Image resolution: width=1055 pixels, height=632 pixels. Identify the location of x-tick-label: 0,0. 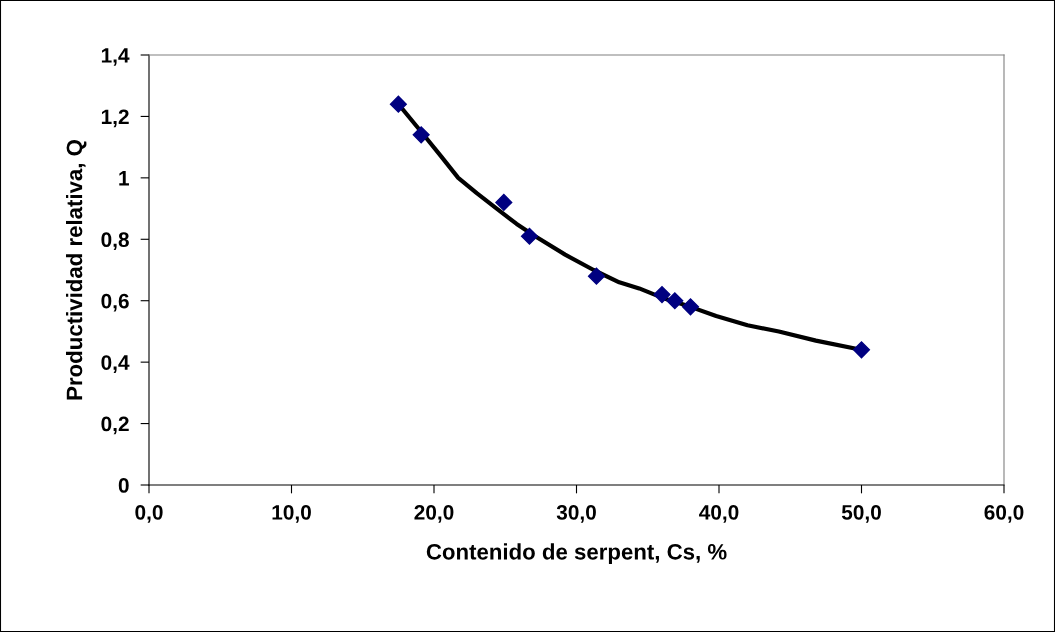
(149, 513).